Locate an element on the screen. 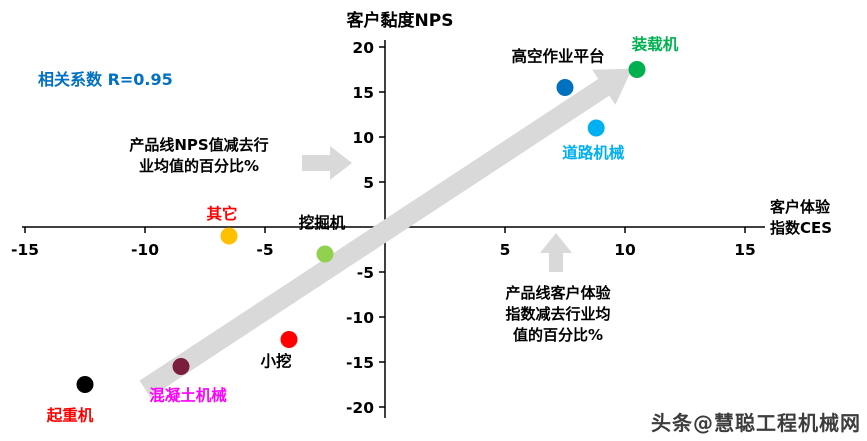 This screenshot has height=441, width=867. data-point-label: 其它 is located at coordinates (221, 213).